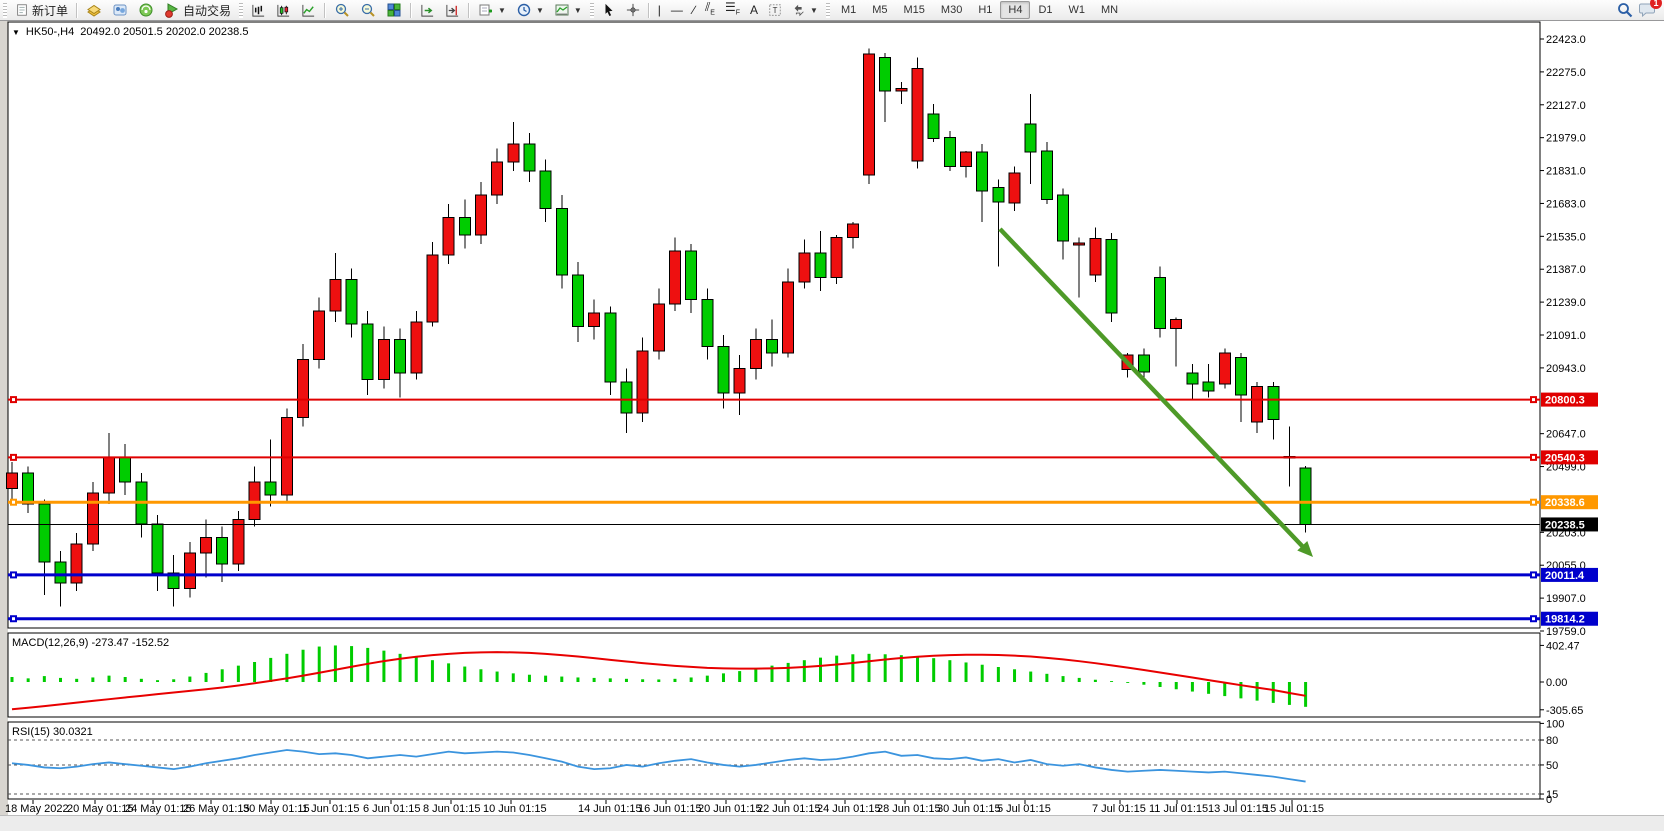 This screenshot has height=831, width=1664. Describe the element at coordinates (677, 10) in the screenshot. I see `hline-button: —` at that location.